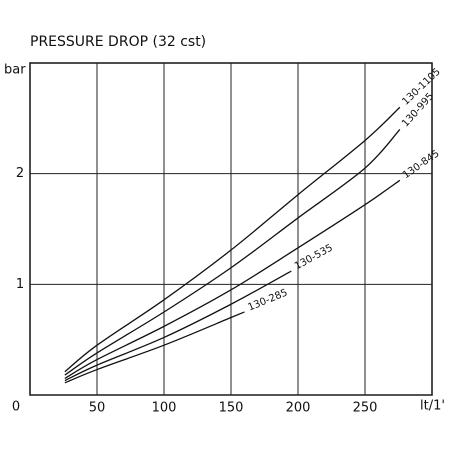 This screenshot has height=452, width=452. What do you see at coordinates (231, 408) in the screenshot?
I see `x-tick-label: 150` at bounding box center [231, 408].